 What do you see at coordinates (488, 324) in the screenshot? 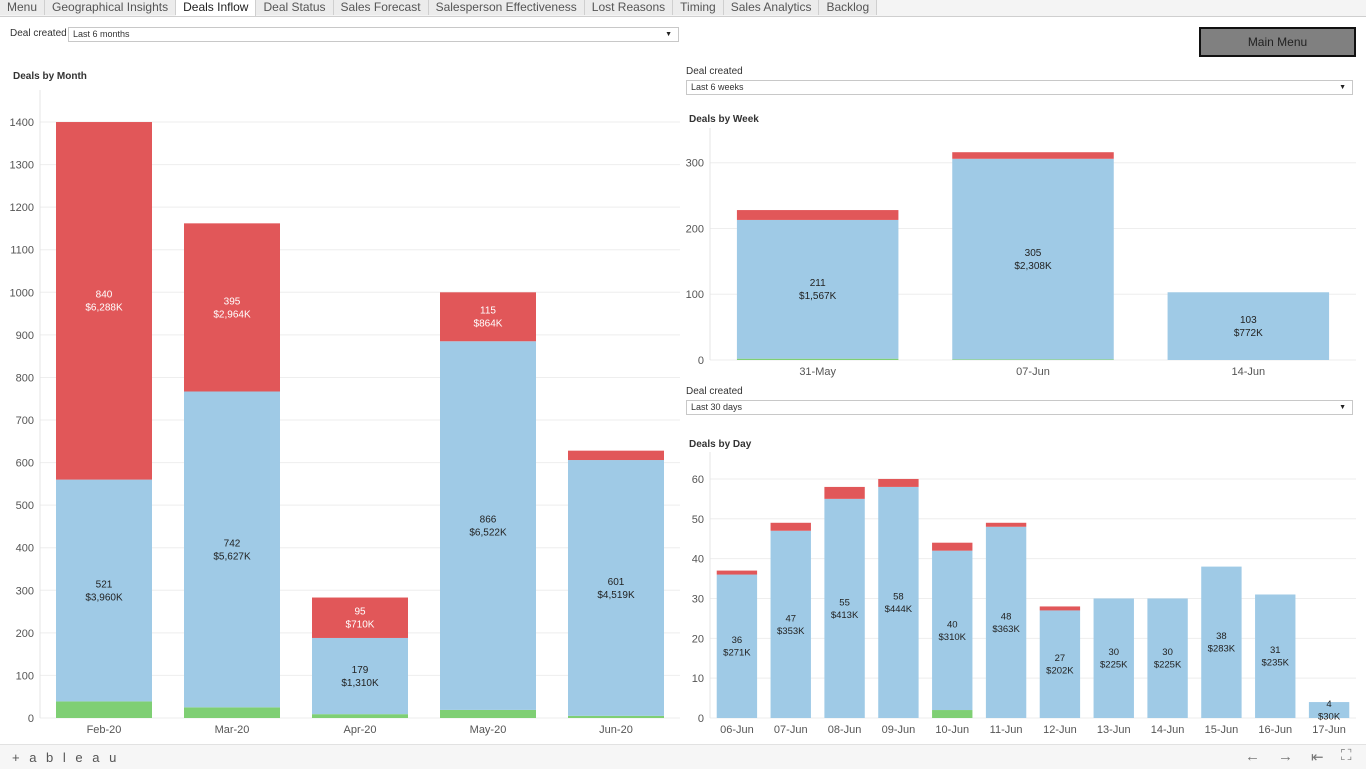
I see `month-data-label: $864K` at bounding box center [488, 324].